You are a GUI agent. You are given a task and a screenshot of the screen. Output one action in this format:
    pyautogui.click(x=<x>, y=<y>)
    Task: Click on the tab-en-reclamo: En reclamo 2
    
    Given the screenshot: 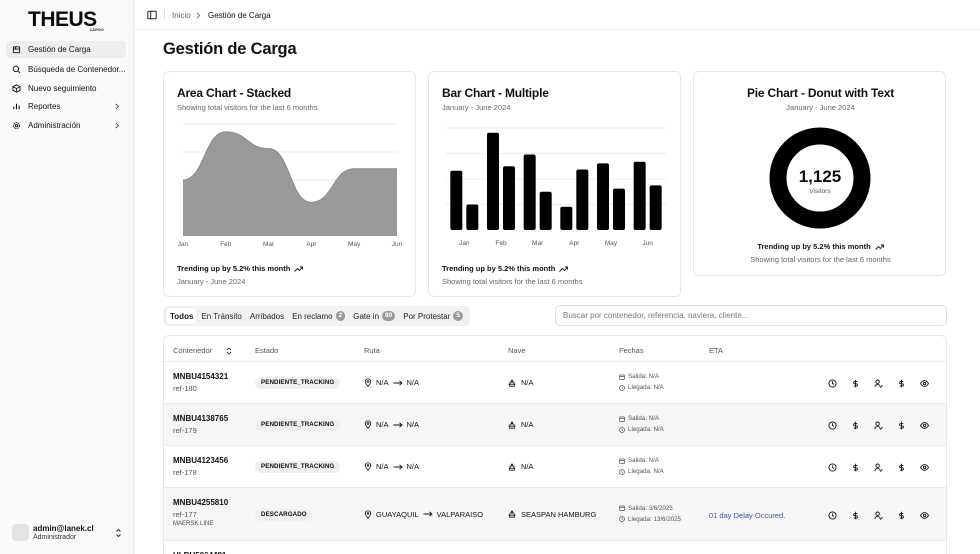 What is the action you would take?
    pyautogui.click(x=318, y=316)
    